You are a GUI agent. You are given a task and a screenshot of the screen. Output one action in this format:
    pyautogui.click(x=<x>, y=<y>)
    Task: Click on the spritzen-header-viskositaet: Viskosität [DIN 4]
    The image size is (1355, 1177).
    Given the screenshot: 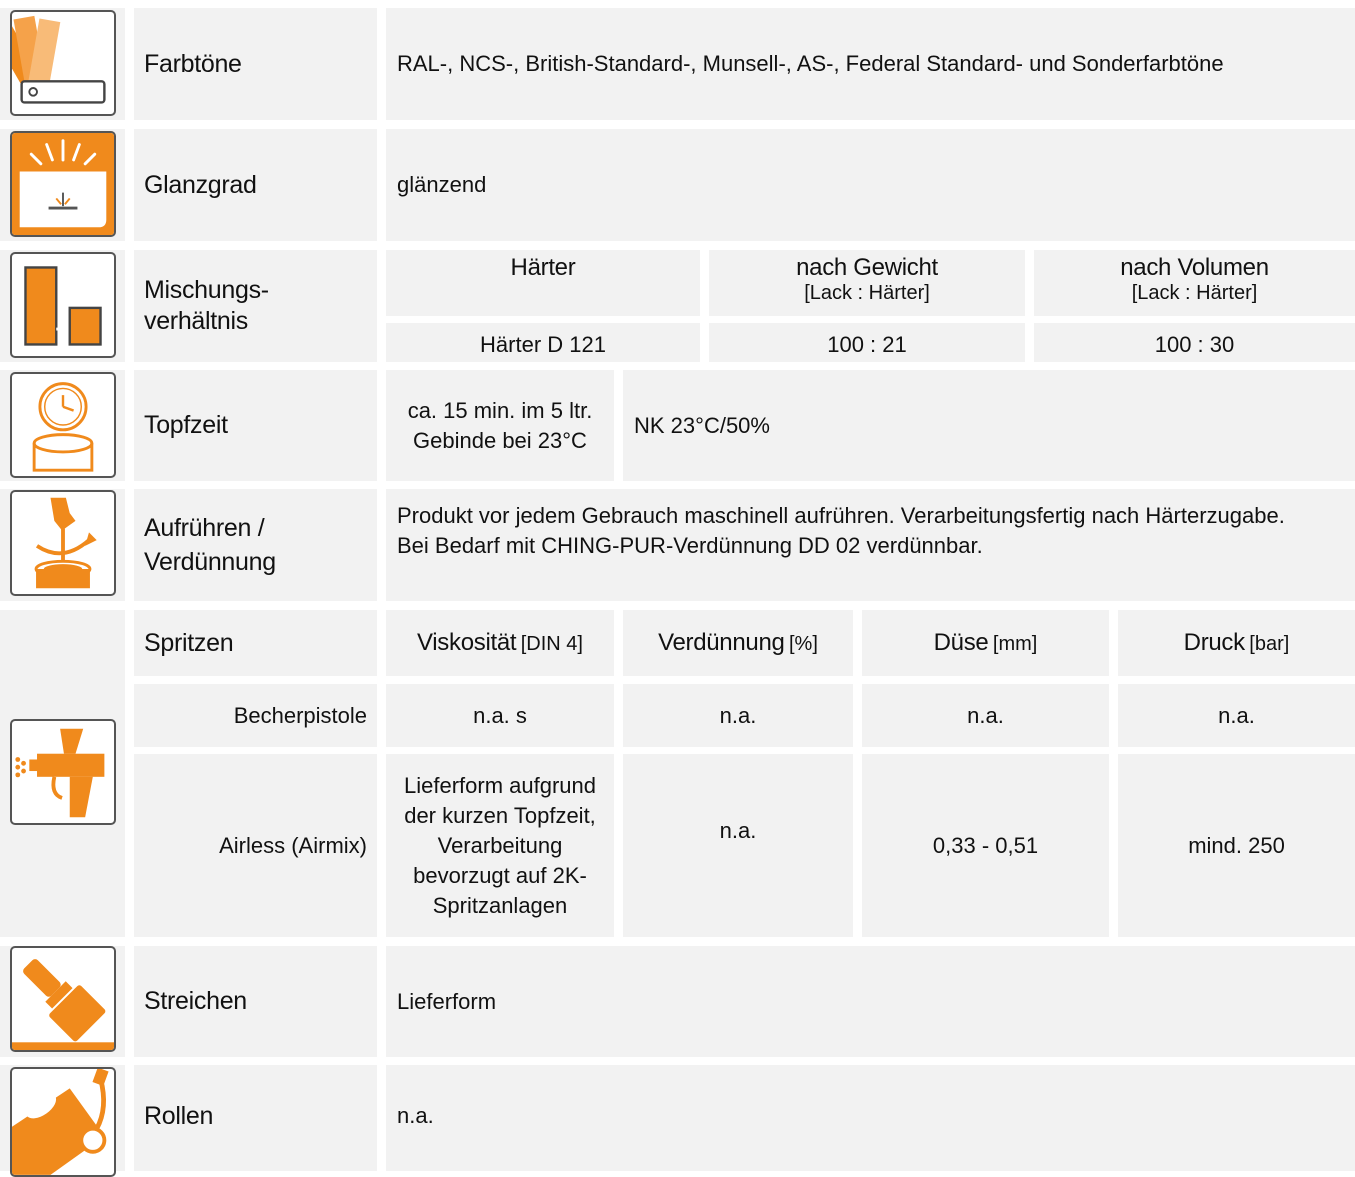 What is the action you would take?
    pyautogui.click(x=500, y=643)
    